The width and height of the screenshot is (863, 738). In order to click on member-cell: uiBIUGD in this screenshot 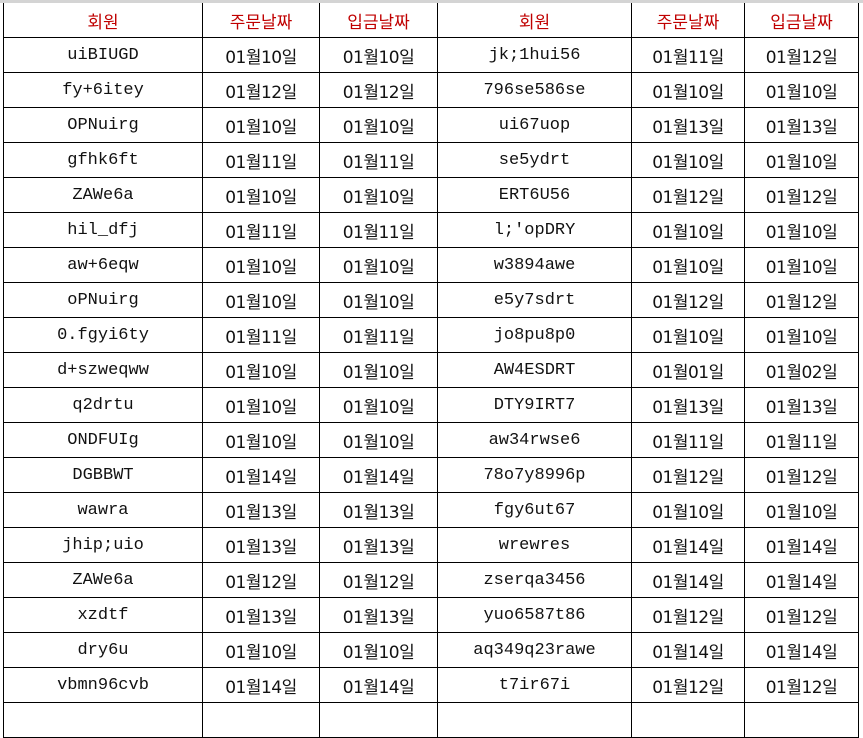, I will do `click(103, 55)`.